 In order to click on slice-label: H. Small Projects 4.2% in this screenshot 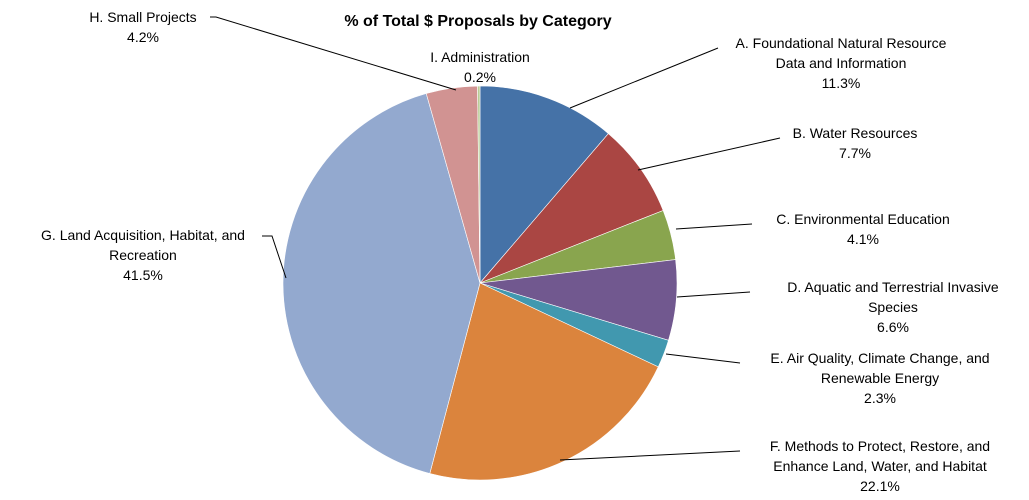, I will do `click(142, 27)`.